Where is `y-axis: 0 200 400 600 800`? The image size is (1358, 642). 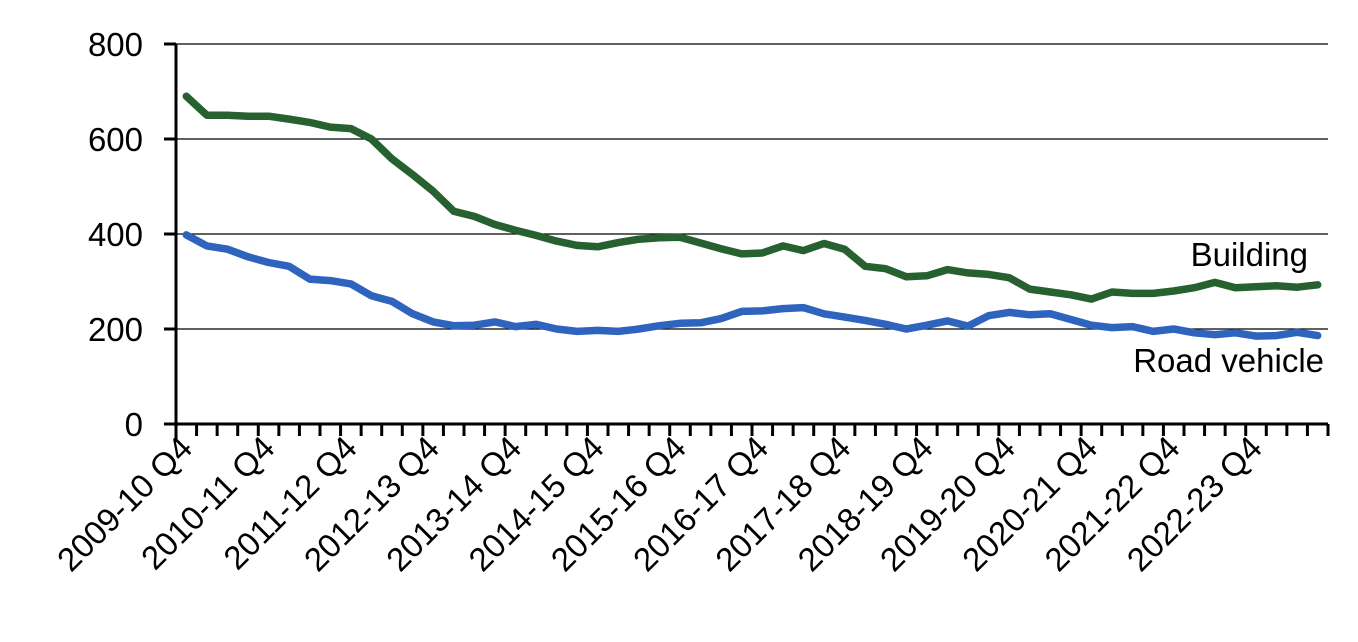 y-axis: 0 200 400 600 800 is located at coordinates (133, 234).